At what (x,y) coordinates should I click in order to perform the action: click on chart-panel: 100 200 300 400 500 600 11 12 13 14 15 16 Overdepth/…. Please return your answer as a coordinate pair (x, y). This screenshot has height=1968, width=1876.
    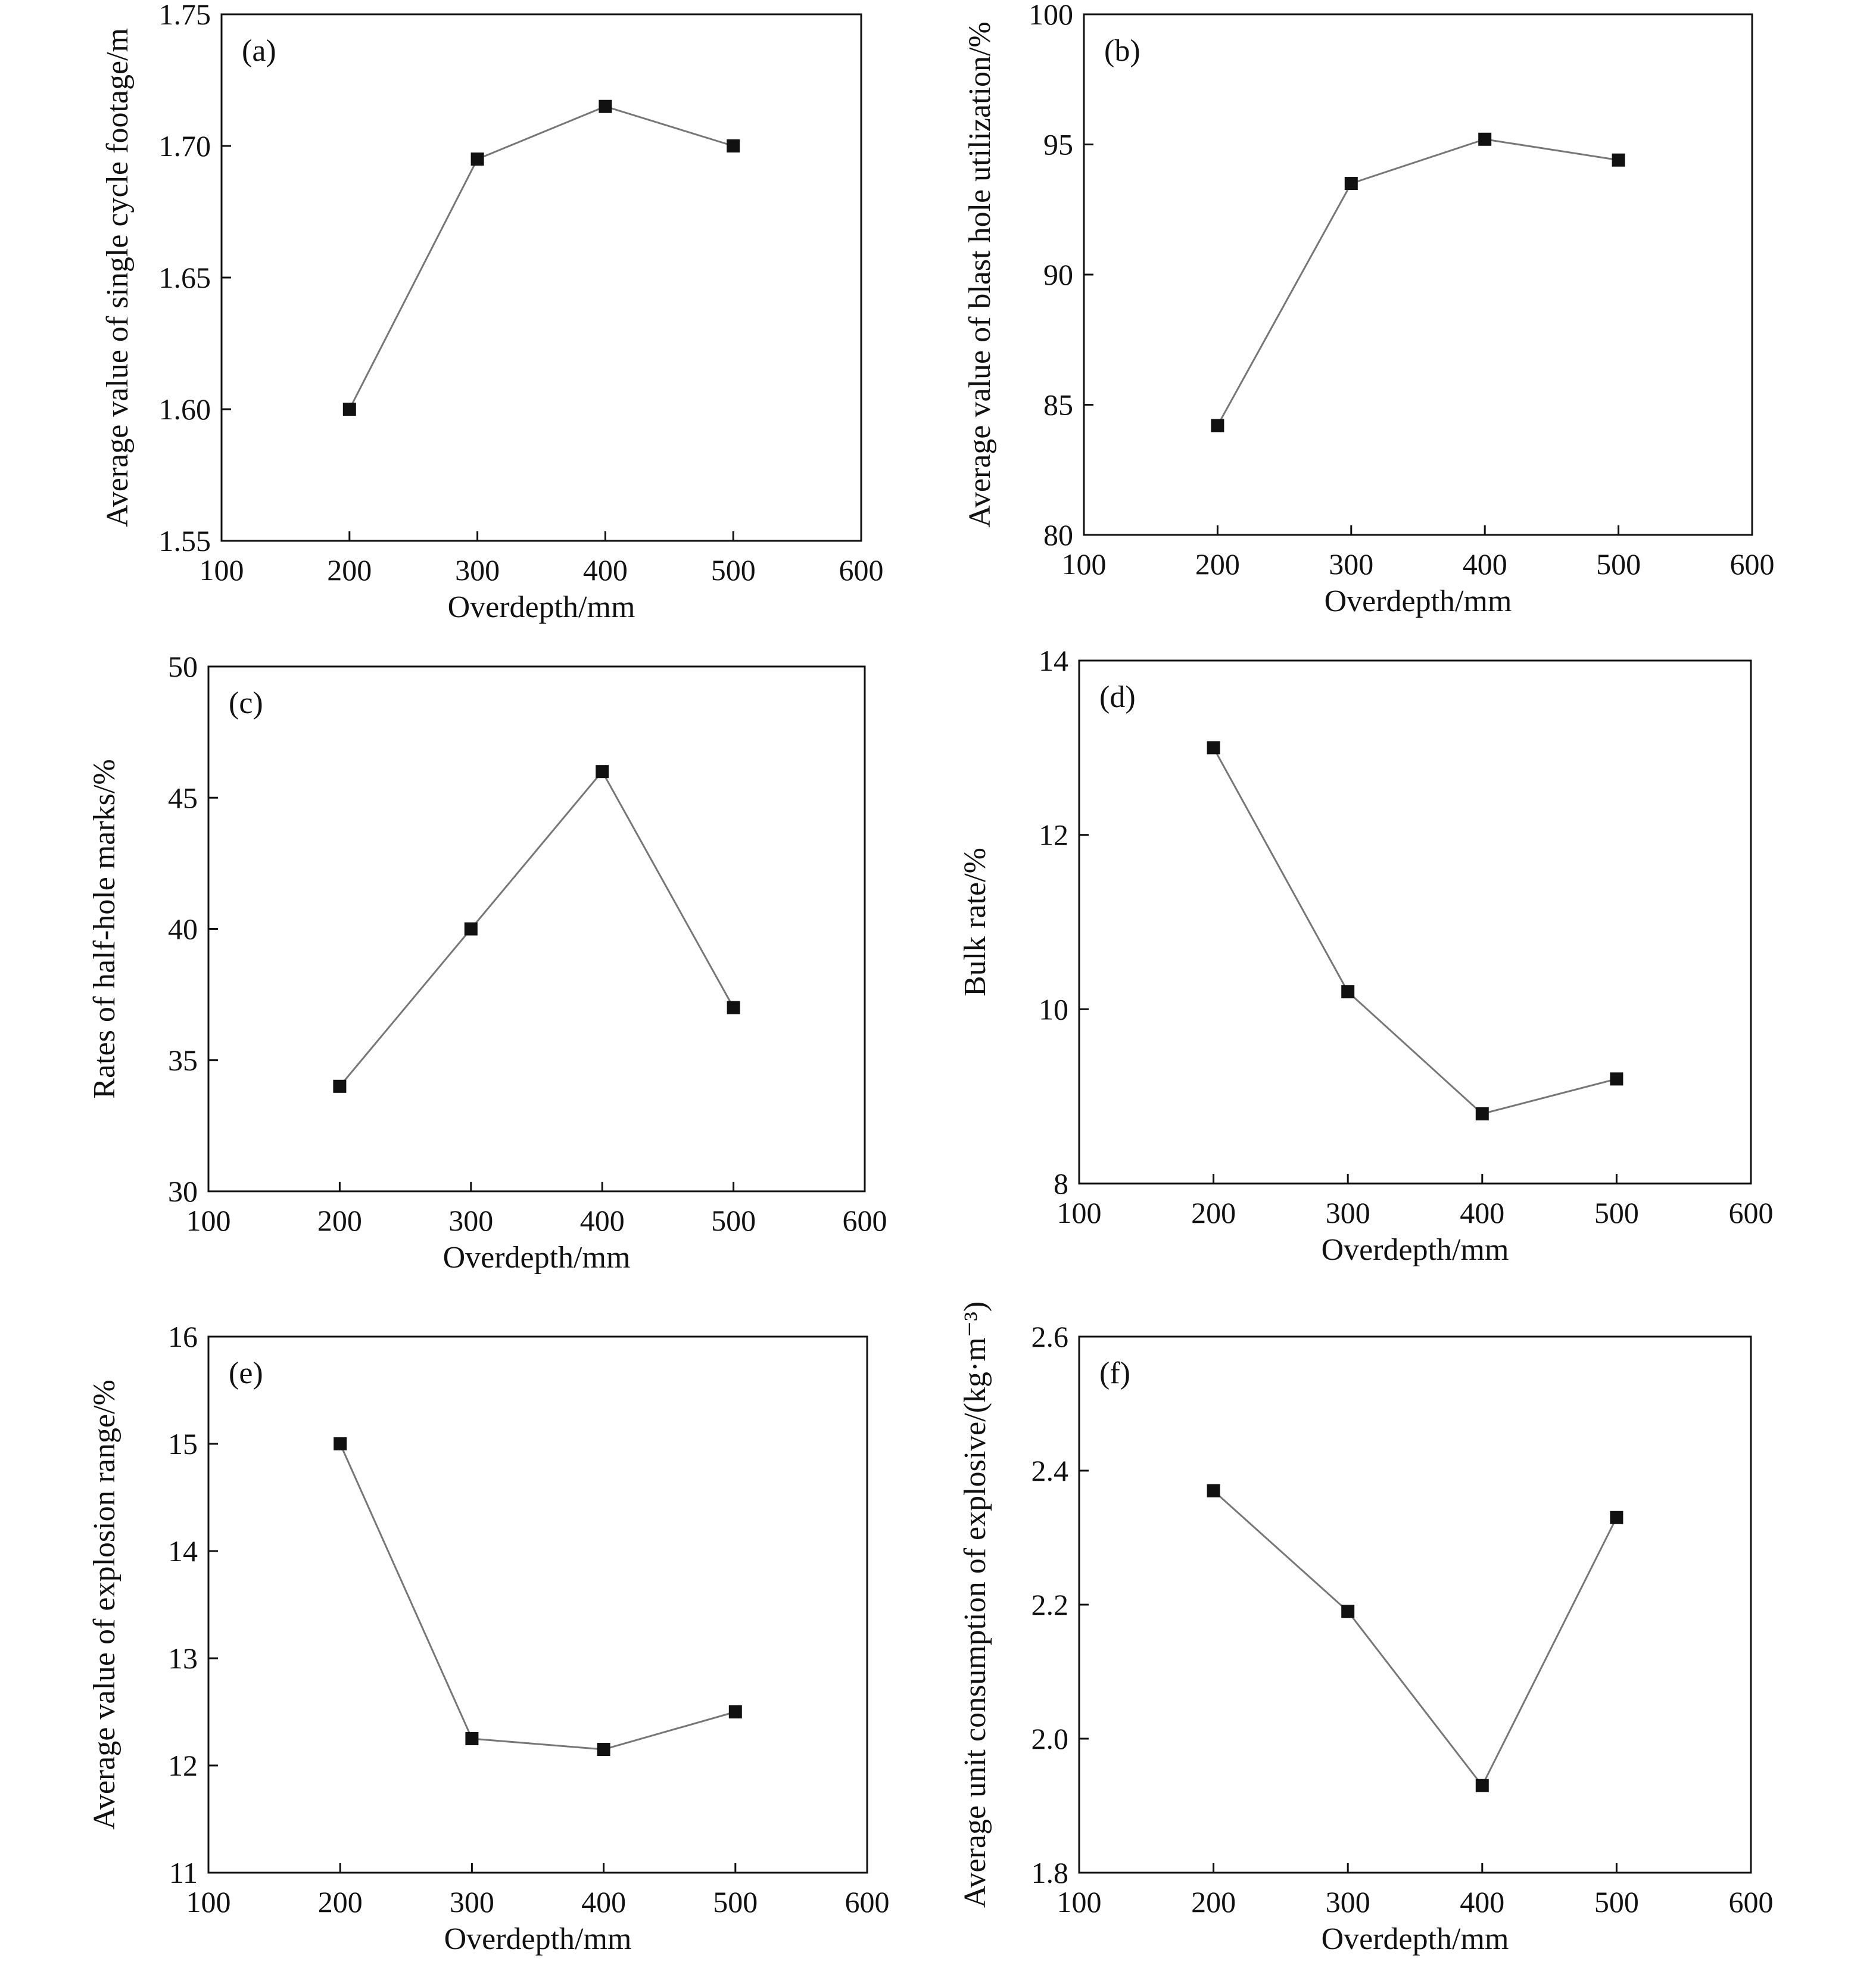
    Looking at the image, I should click on (489, 1638).